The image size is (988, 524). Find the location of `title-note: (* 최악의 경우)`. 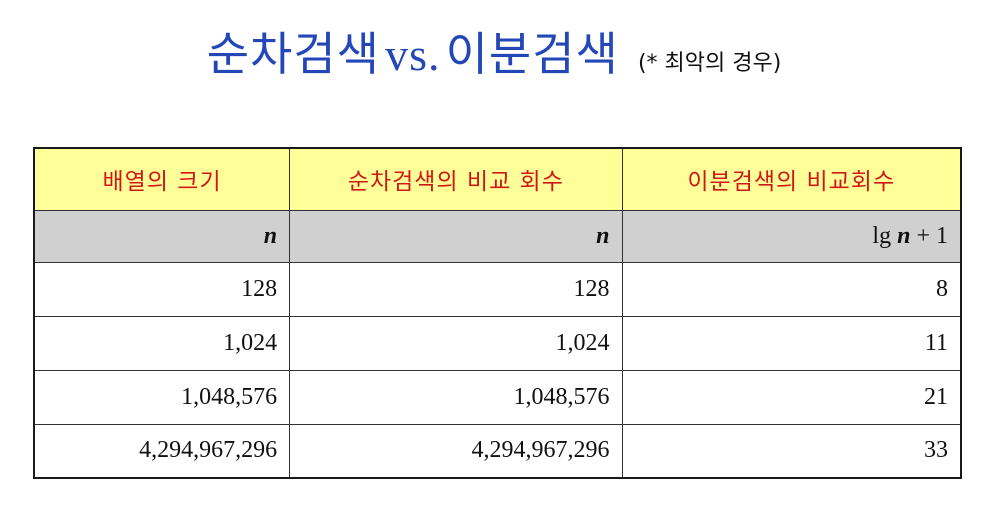

title-note: (* 최악의 경우) is located at coordinates (709, 63).